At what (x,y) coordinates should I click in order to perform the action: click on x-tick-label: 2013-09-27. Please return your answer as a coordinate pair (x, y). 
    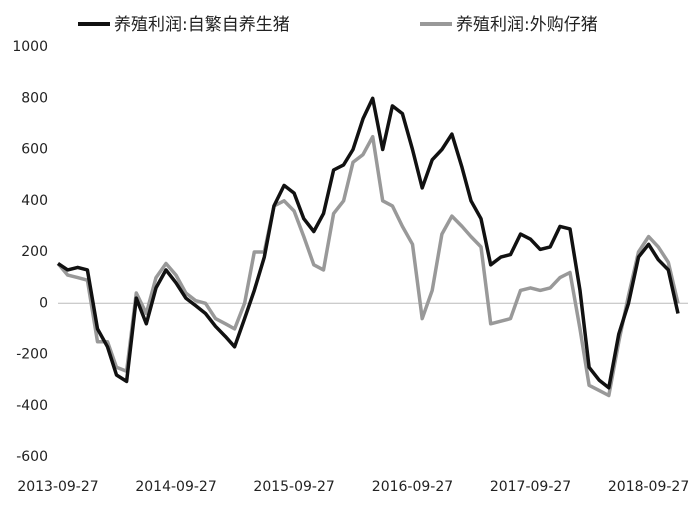
    Looking at the image, I should click on (57, 487).